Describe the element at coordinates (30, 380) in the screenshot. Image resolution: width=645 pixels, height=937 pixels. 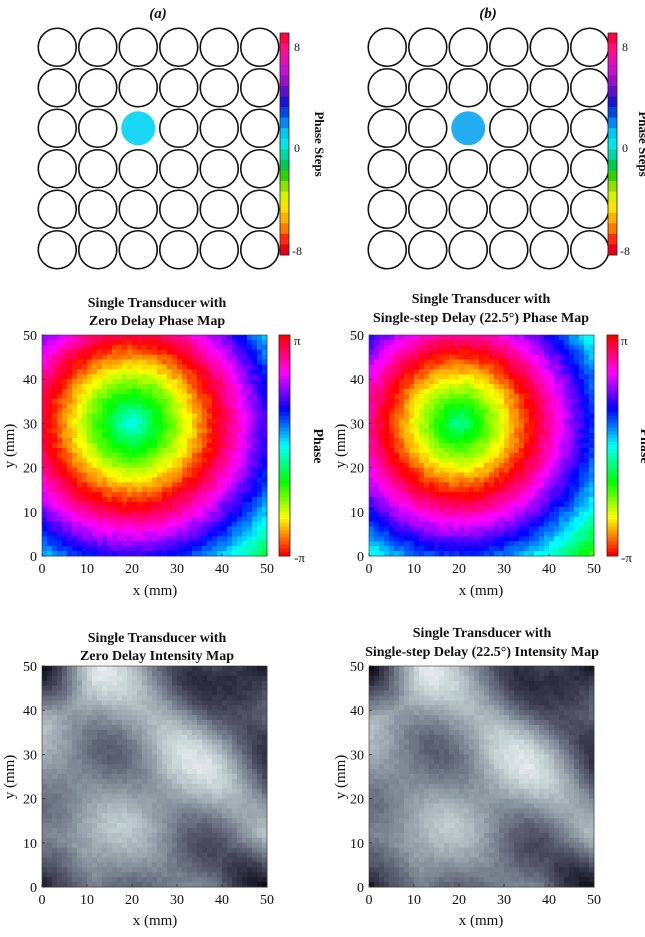
I see `y-tick-label: 40` at that location.